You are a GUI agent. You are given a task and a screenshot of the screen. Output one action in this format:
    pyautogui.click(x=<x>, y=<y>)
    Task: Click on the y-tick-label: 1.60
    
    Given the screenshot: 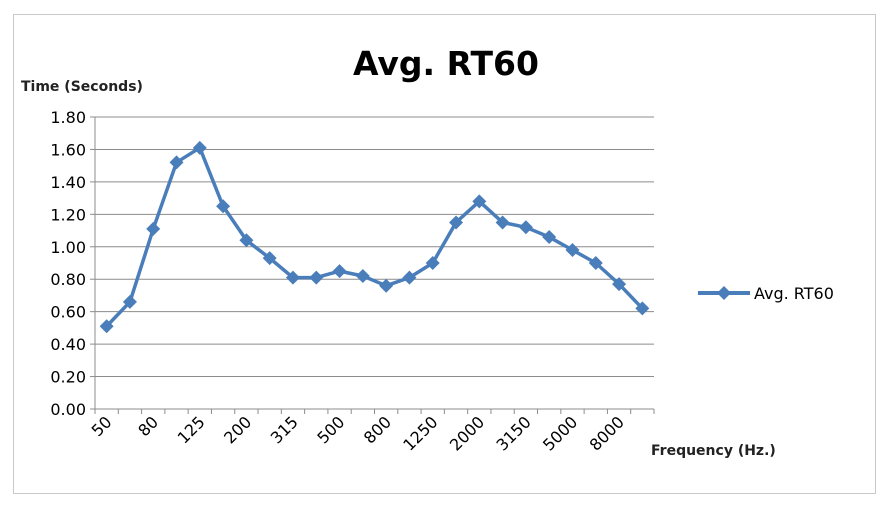 What is the action you would take?
    pyautogui.click(x=68, y=149)
    